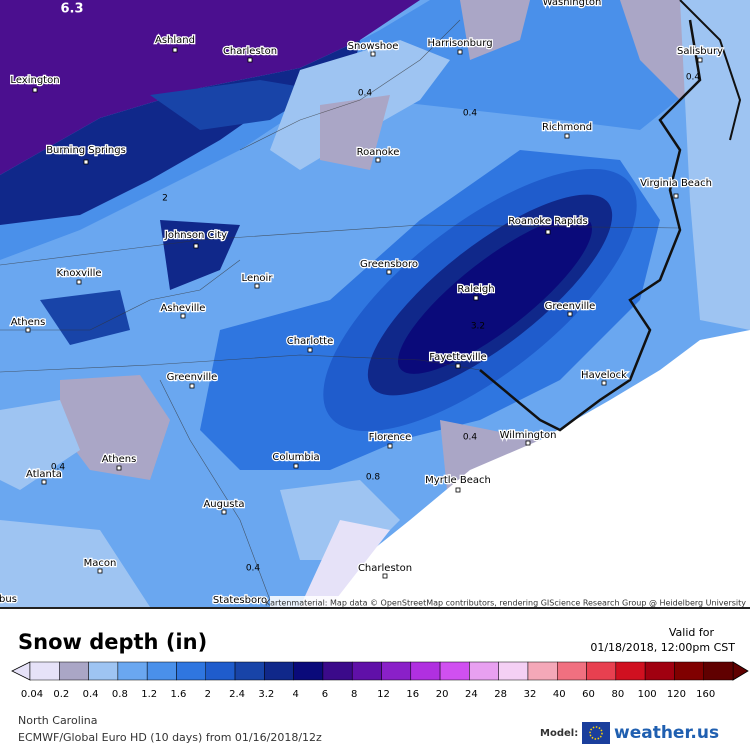 Image resolution: width=750 pixels, height=750 pixels. What do you see at coordinates (390, 437) in the screenshot?
I see `city-label: Florence` at bounding box center [390, 437].